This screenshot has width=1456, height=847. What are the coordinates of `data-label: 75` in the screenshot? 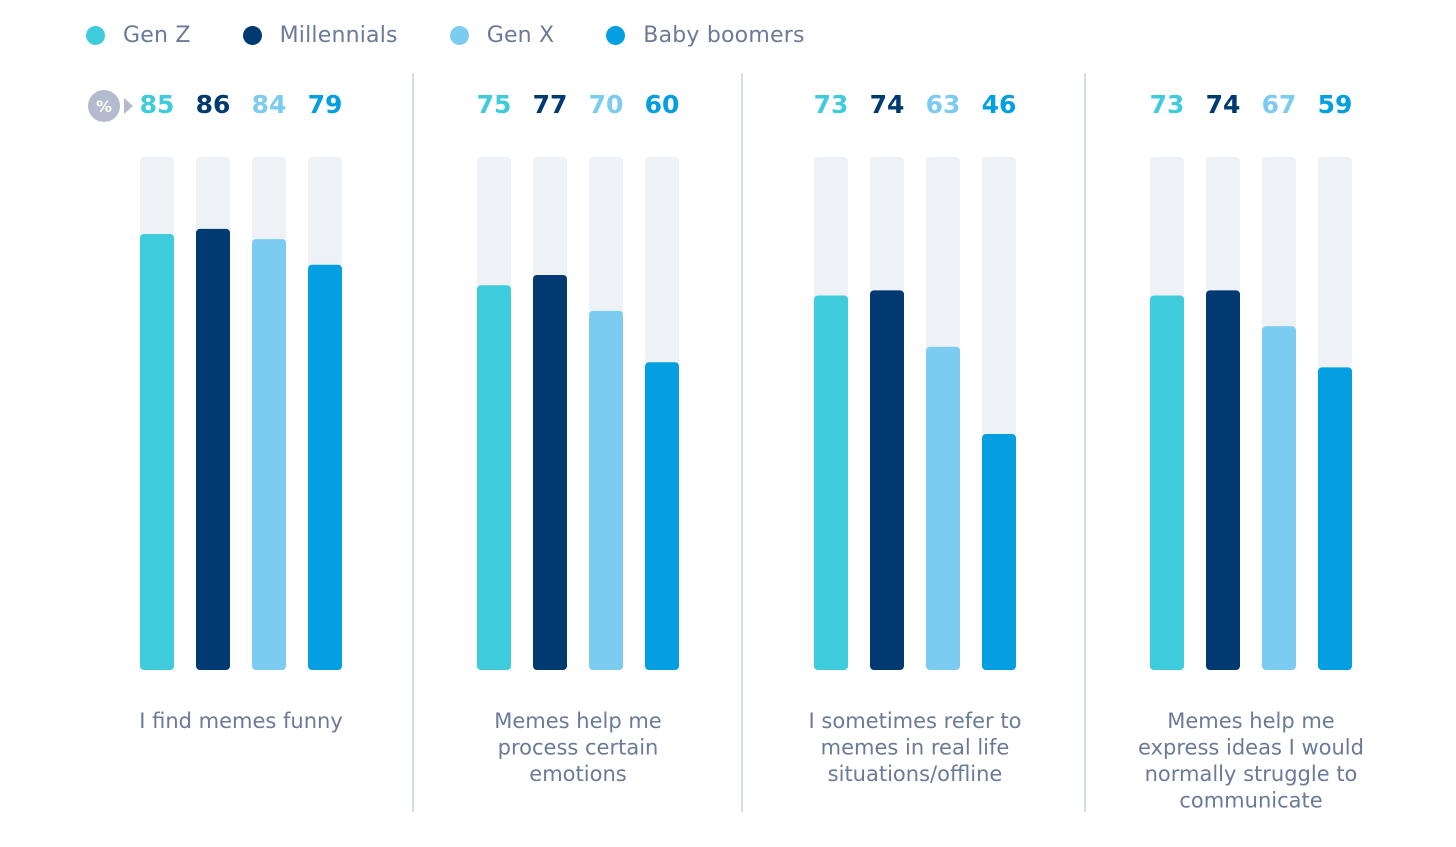 It's located at (494, 104).